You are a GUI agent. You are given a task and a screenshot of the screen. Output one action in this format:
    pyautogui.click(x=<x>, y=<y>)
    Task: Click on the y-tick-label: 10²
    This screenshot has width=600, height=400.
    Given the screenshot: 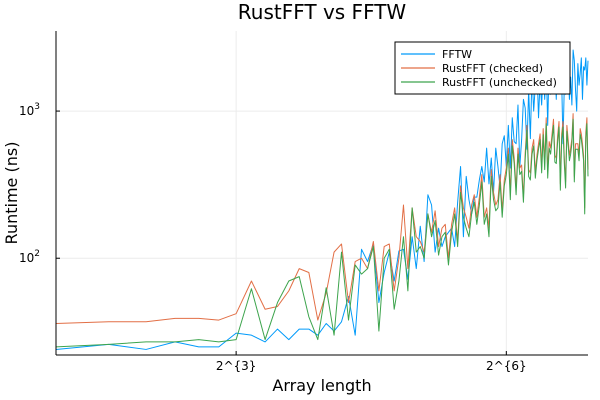 What is the action you would take?
    pyautogui.click(x=29, y=257)
    